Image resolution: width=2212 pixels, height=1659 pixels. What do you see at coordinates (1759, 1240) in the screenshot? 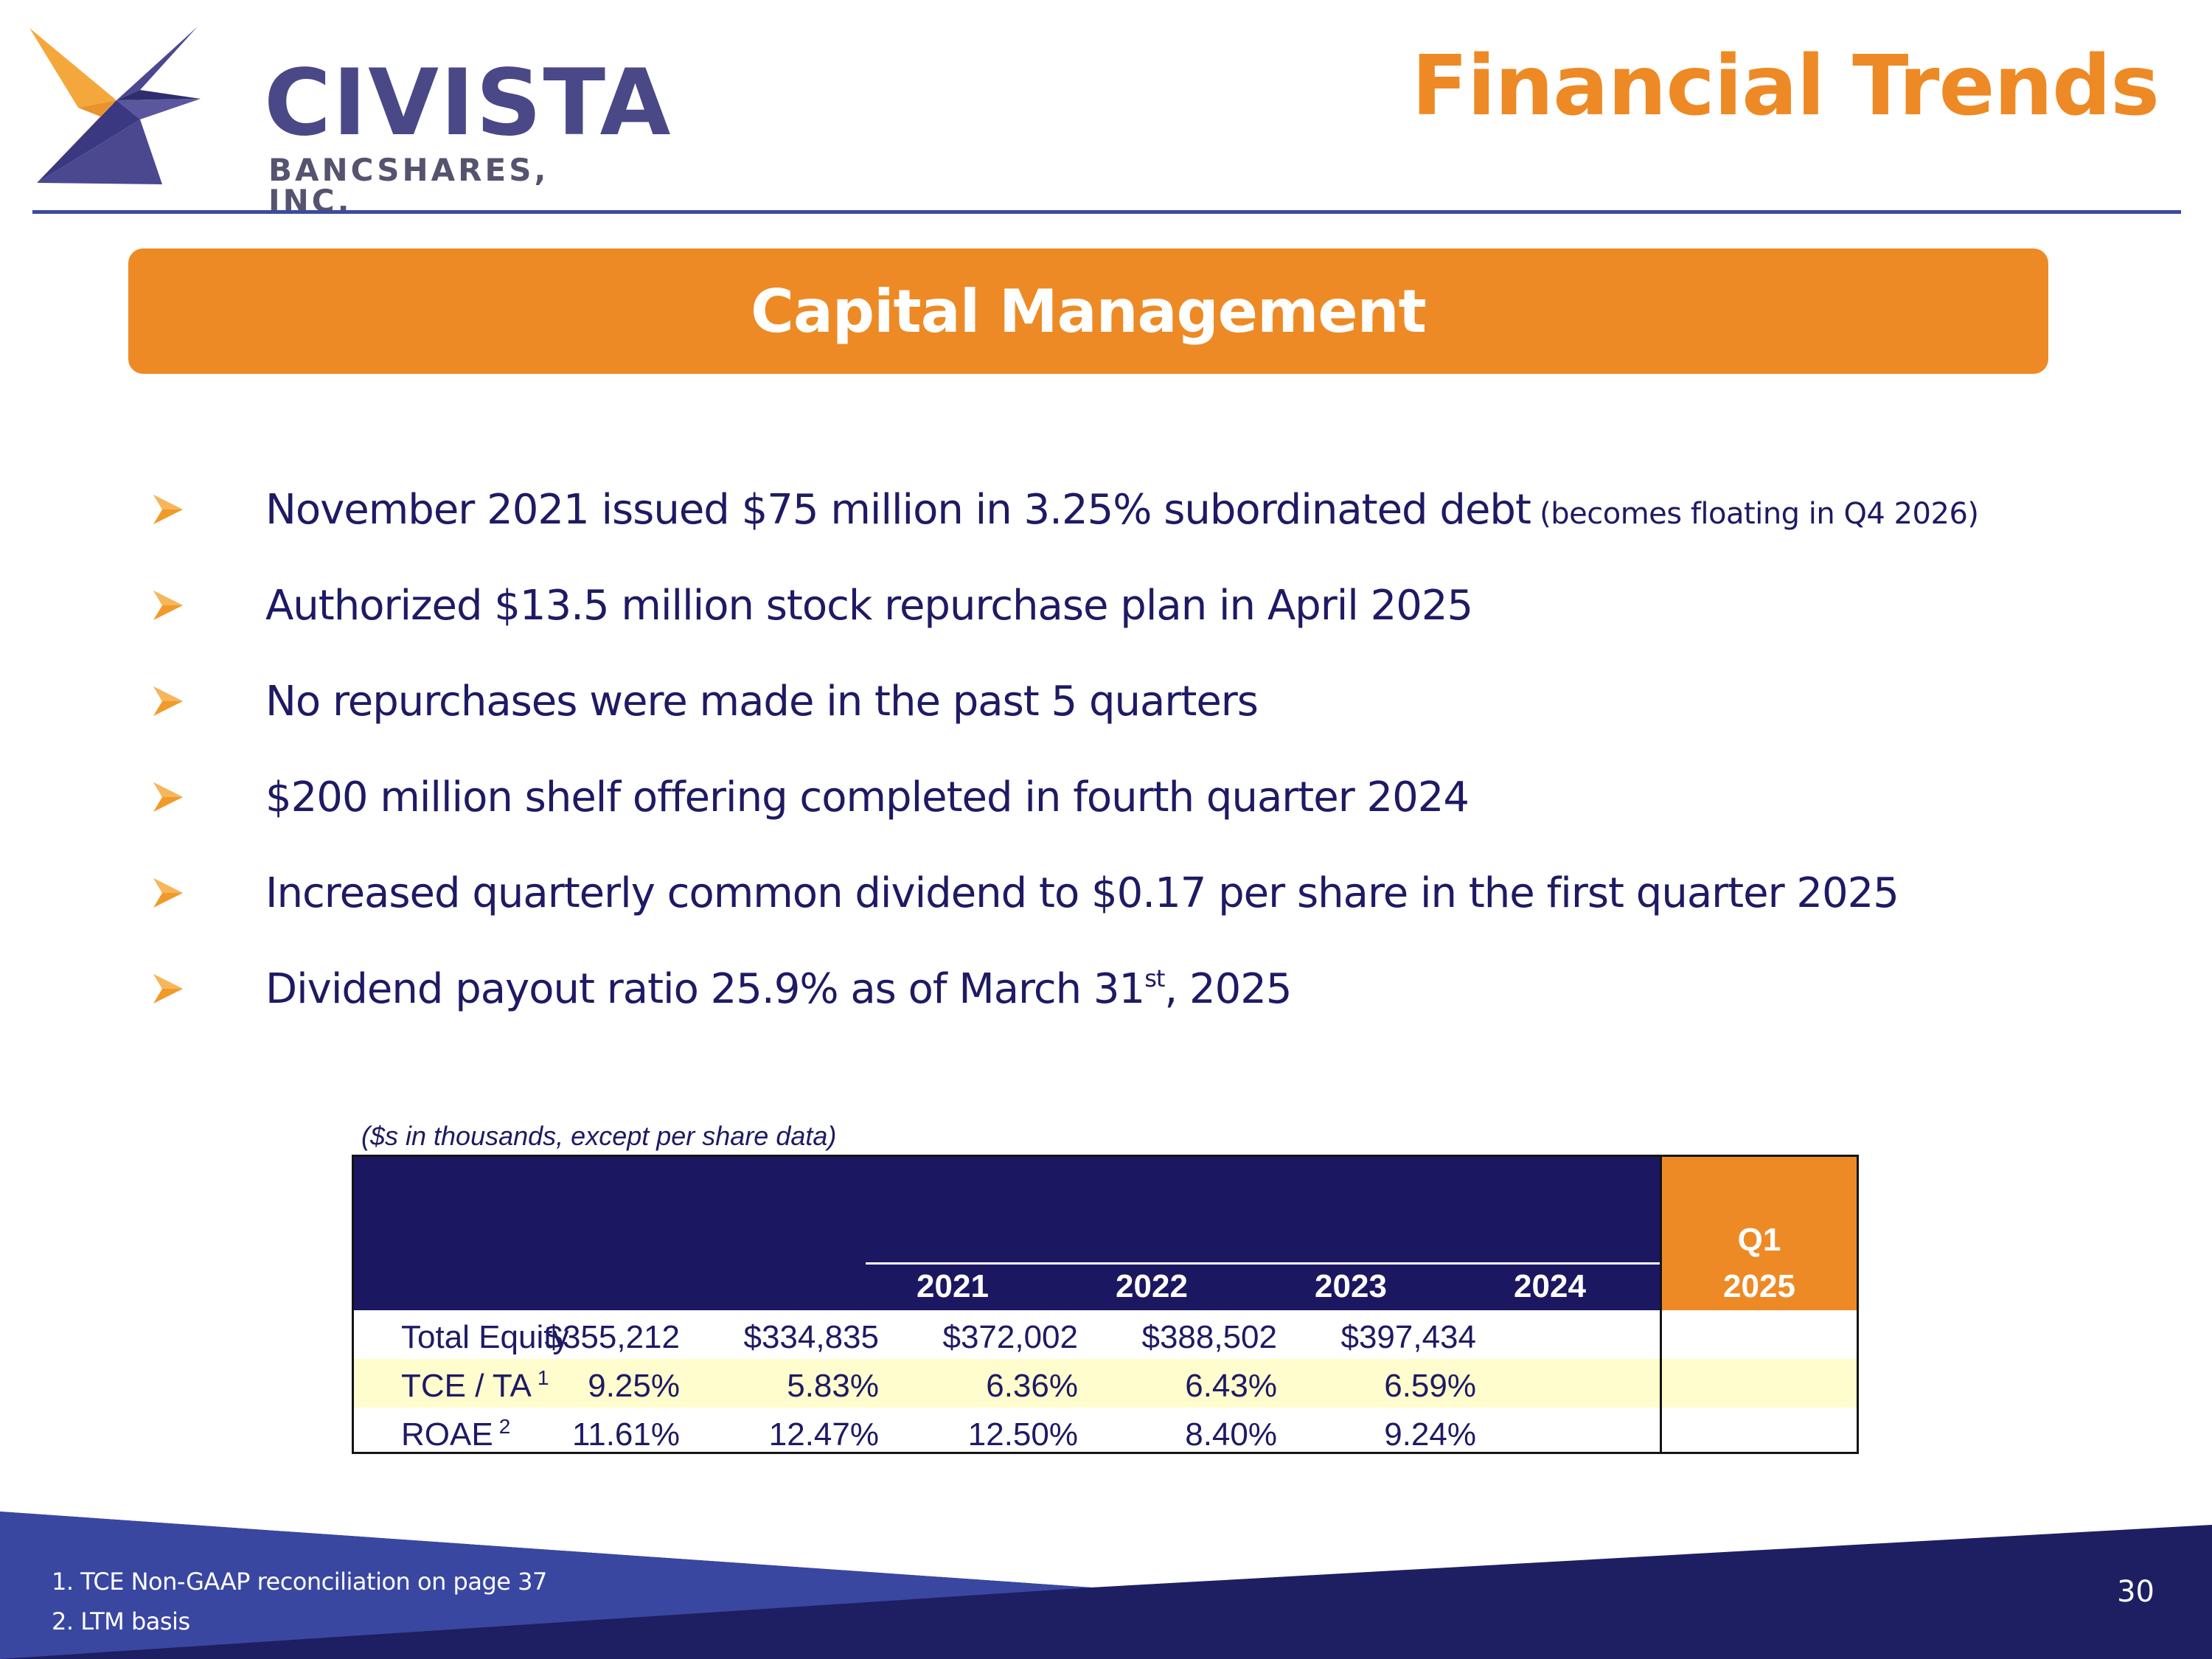
I see `column-header-q-line1: Q1` at bounding box center [1759, 1240].